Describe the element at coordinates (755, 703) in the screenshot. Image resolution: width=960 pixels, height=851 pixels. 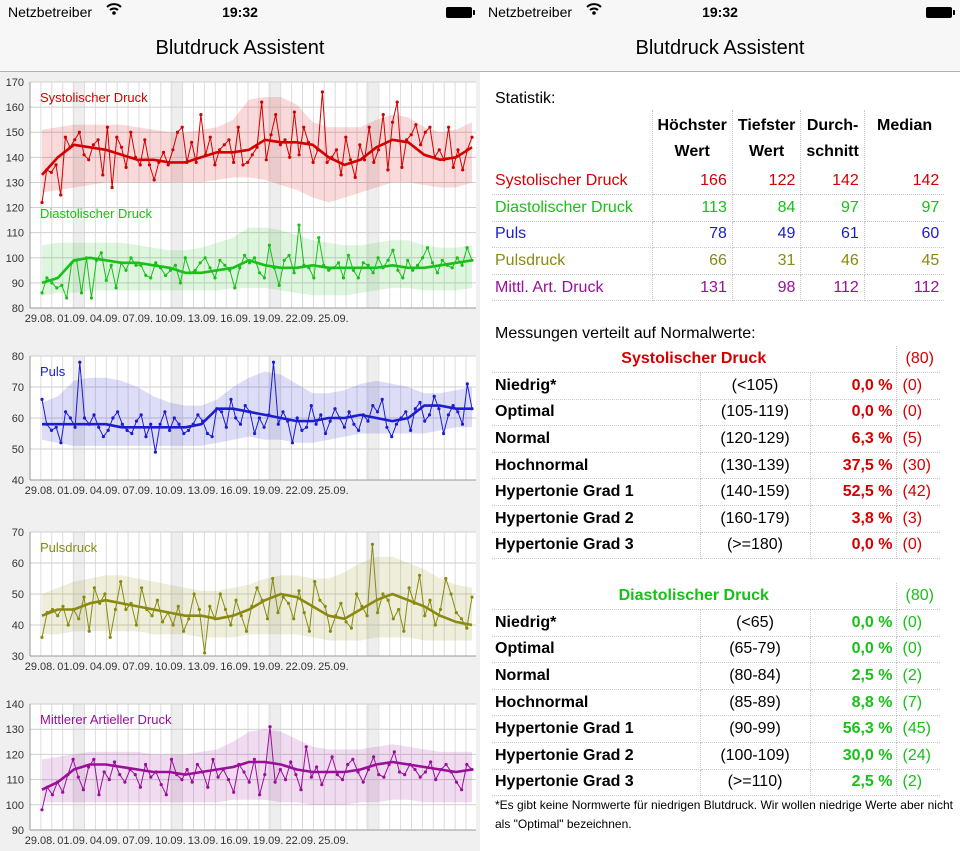
I see `range-value: (85-89)` at that location.